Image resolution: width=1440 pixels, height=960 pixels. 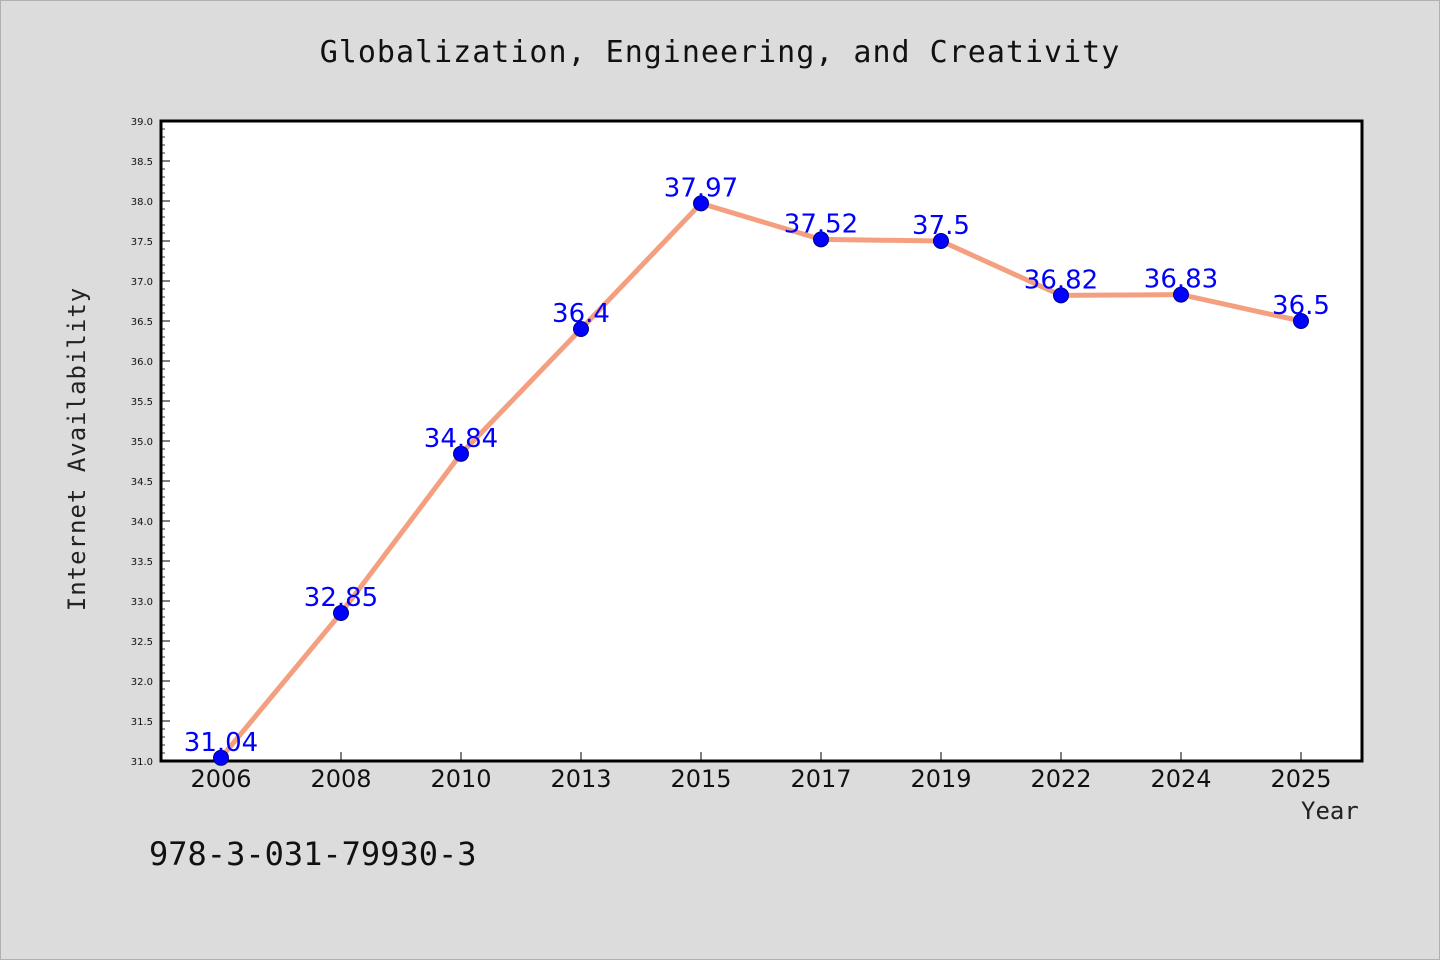 I want to click on y-tick-label: 31.5, so click(x=142, y=722).